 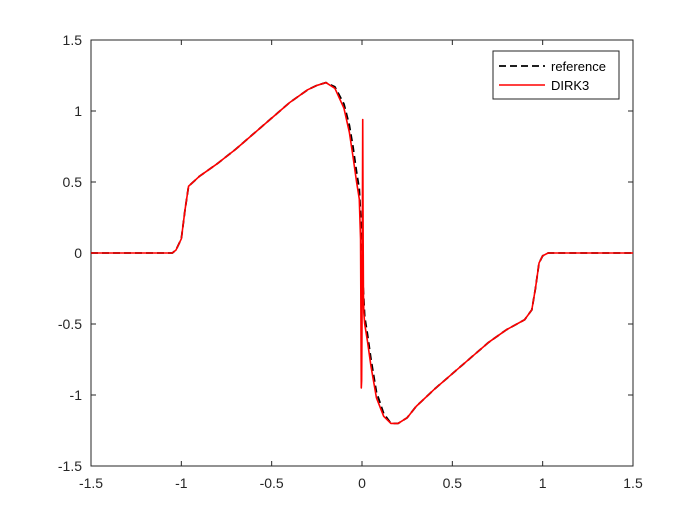 I want to click on legend-label: DIRK3, so click(x=570, y=85).